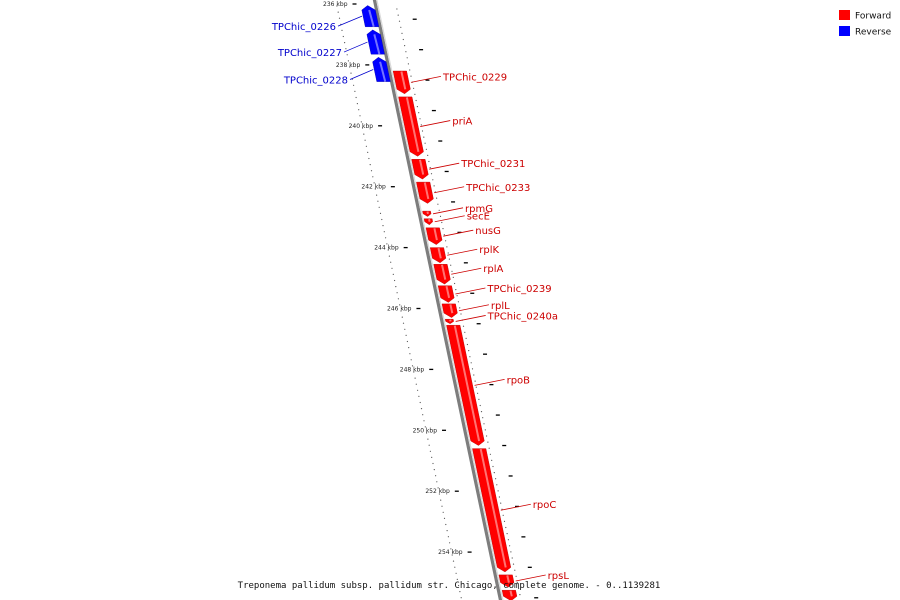  What do you see at coordinates (844, 31) in the screenshot?
I see `legend-reverse-swatch` at bounding box center [844, 31].